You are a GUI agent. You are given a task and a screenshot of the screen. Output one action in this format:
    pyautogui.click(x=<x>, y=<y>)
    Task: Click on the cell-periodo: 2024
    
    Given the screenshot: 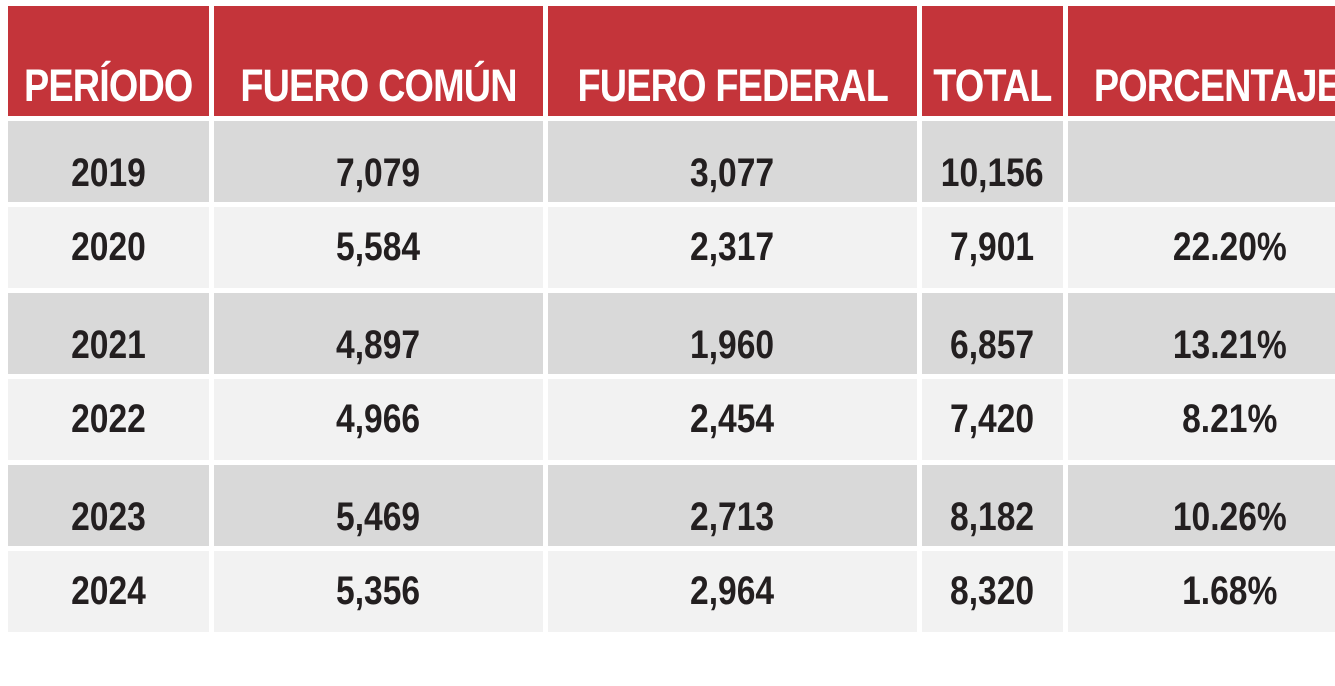 What is the action you would take?
    pyautogui.click(x=108, y=591)
    